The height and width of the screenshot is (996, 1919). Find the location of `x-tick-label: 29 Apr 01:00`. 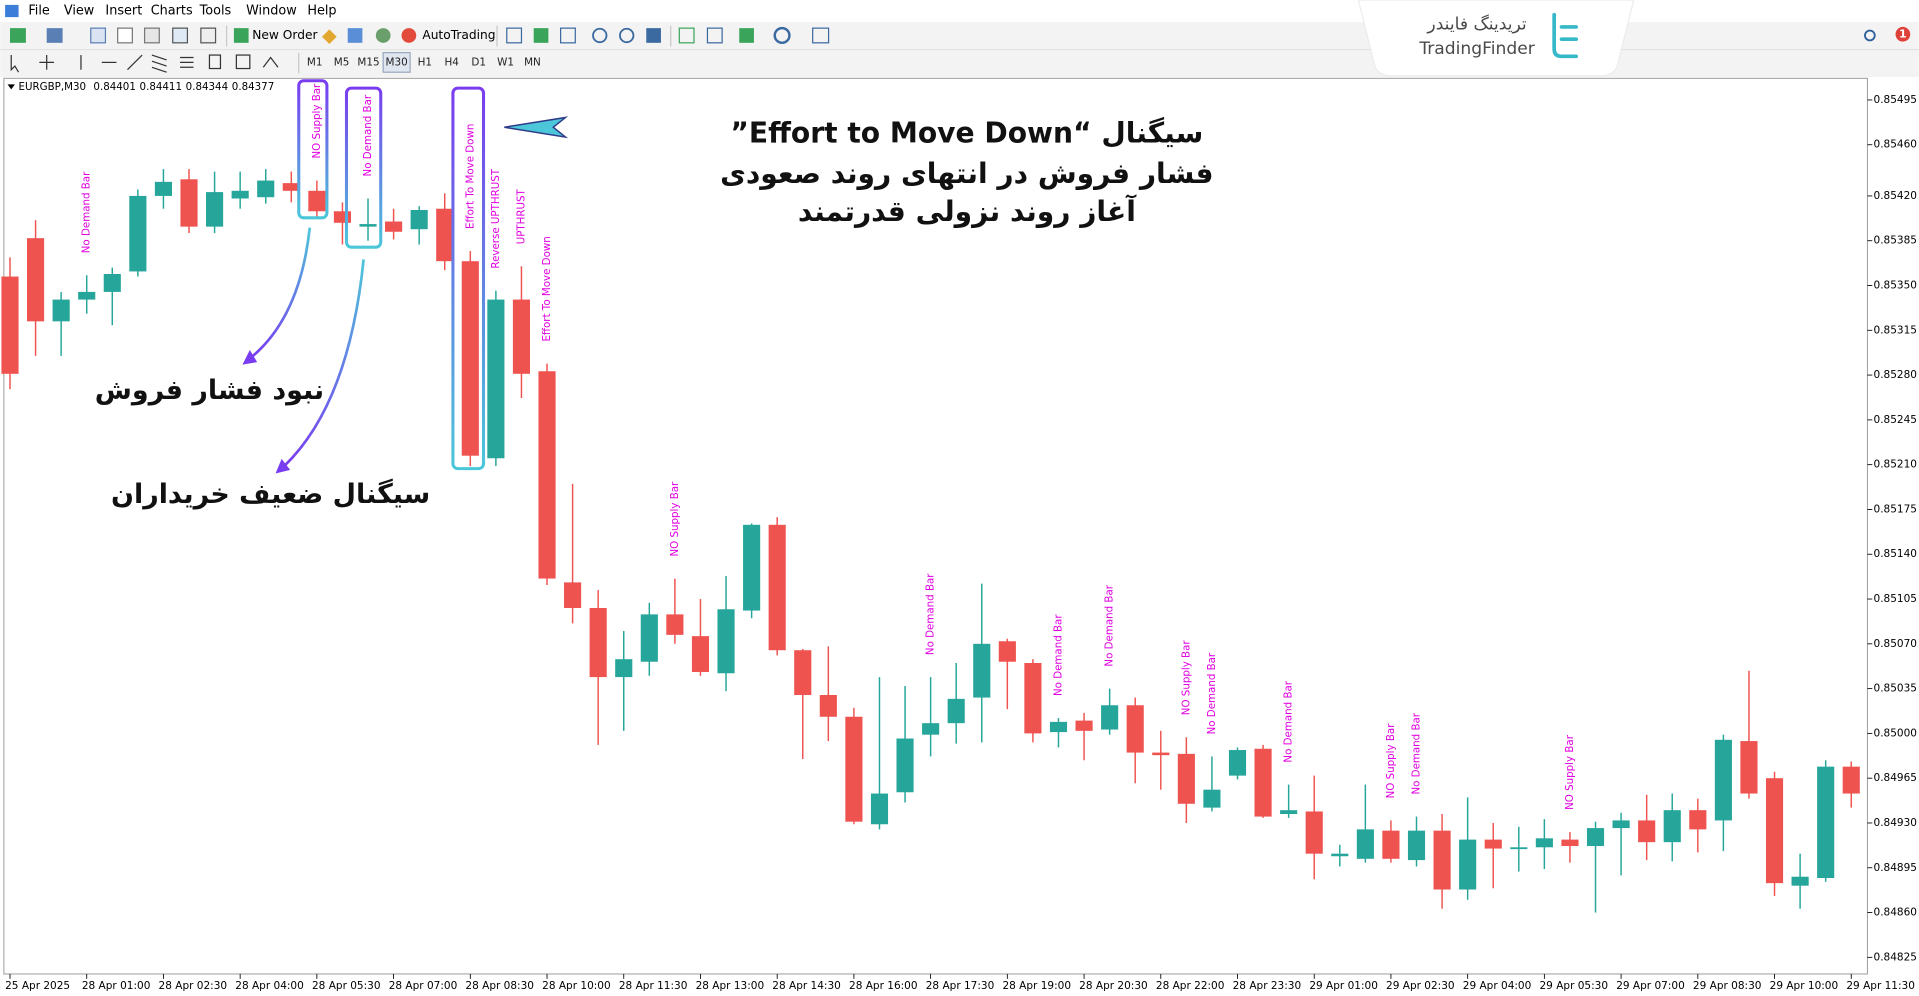

x-tick-label: 29 Apr 01:00 is located at coordinates (1343, 986).